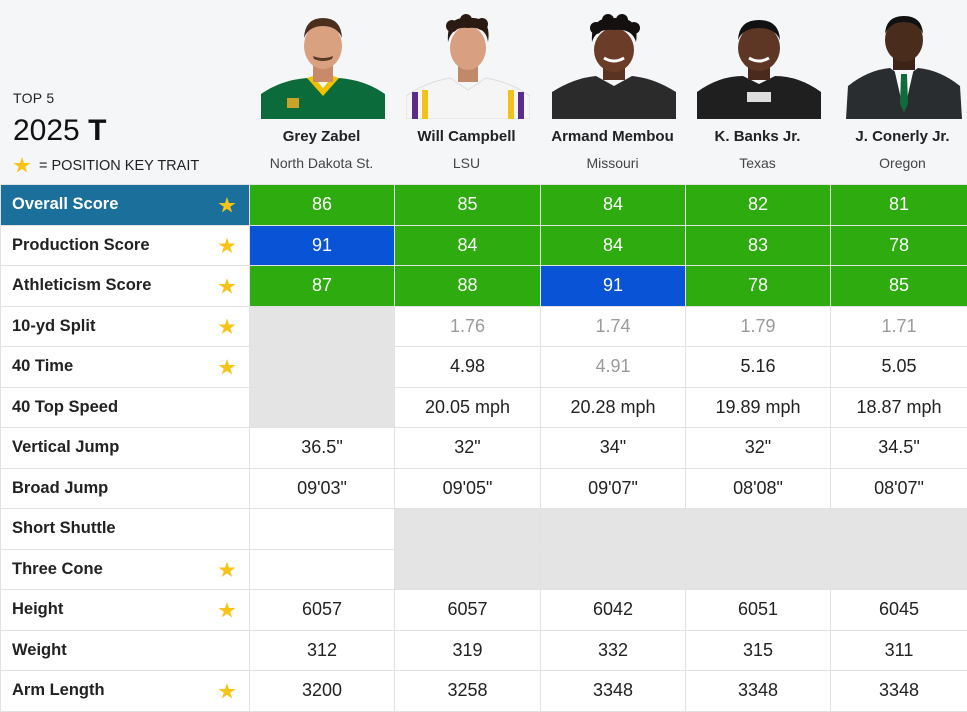 This screenshot has height=712, width=967. Describe the element at coordinates (612, 163) in the screenshot. I see `player-school: Missouri` at that location.